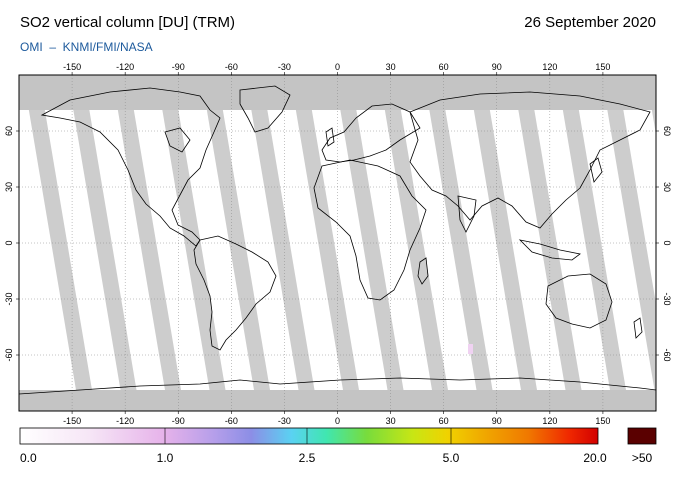 The height and width of the screenshot is (480, 676). What do you see at coordinates (72, 67) in the screenshot?
I see `lon-label-top: -150` at bounding box center [72, 67].